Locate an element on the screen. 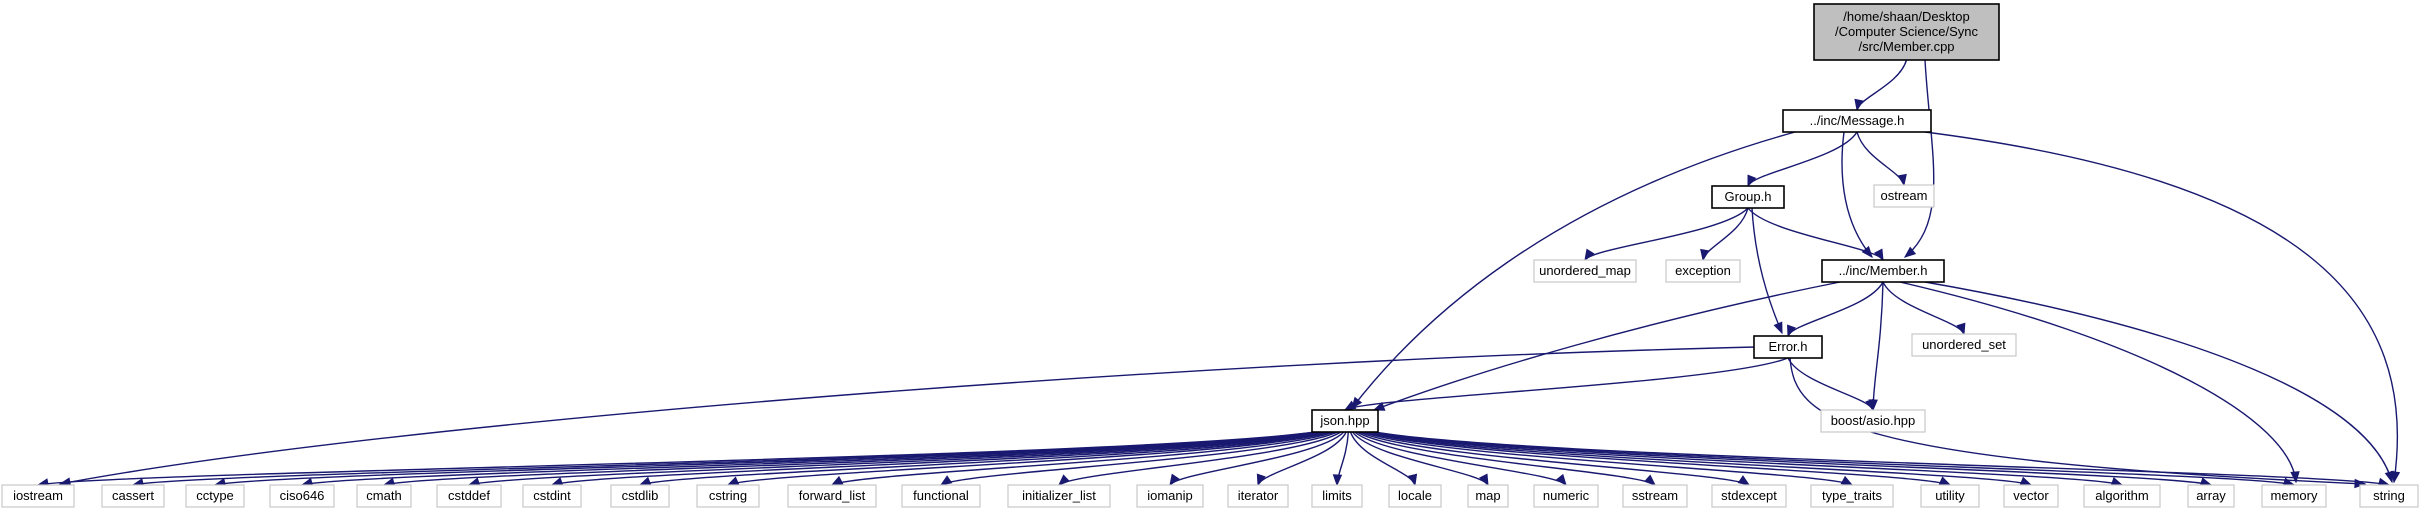  node-label: exception is located at coordinates (1703, 270).